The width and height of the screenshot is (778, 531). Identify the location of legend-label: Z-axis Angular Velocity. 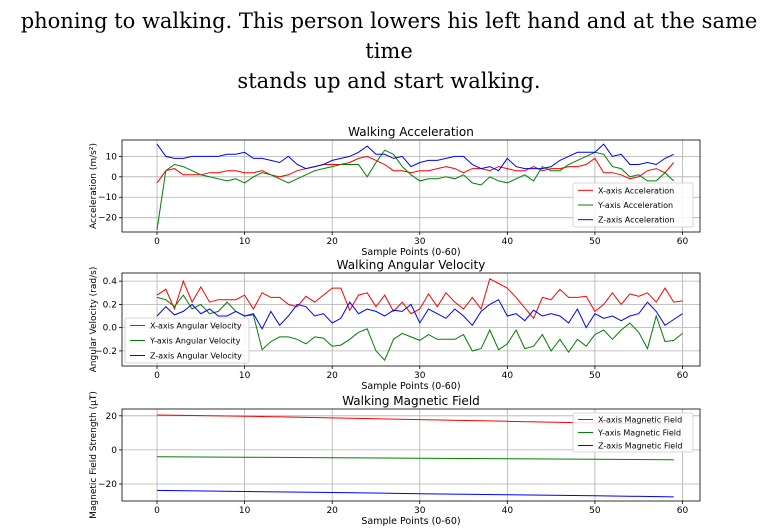
(196, 356).